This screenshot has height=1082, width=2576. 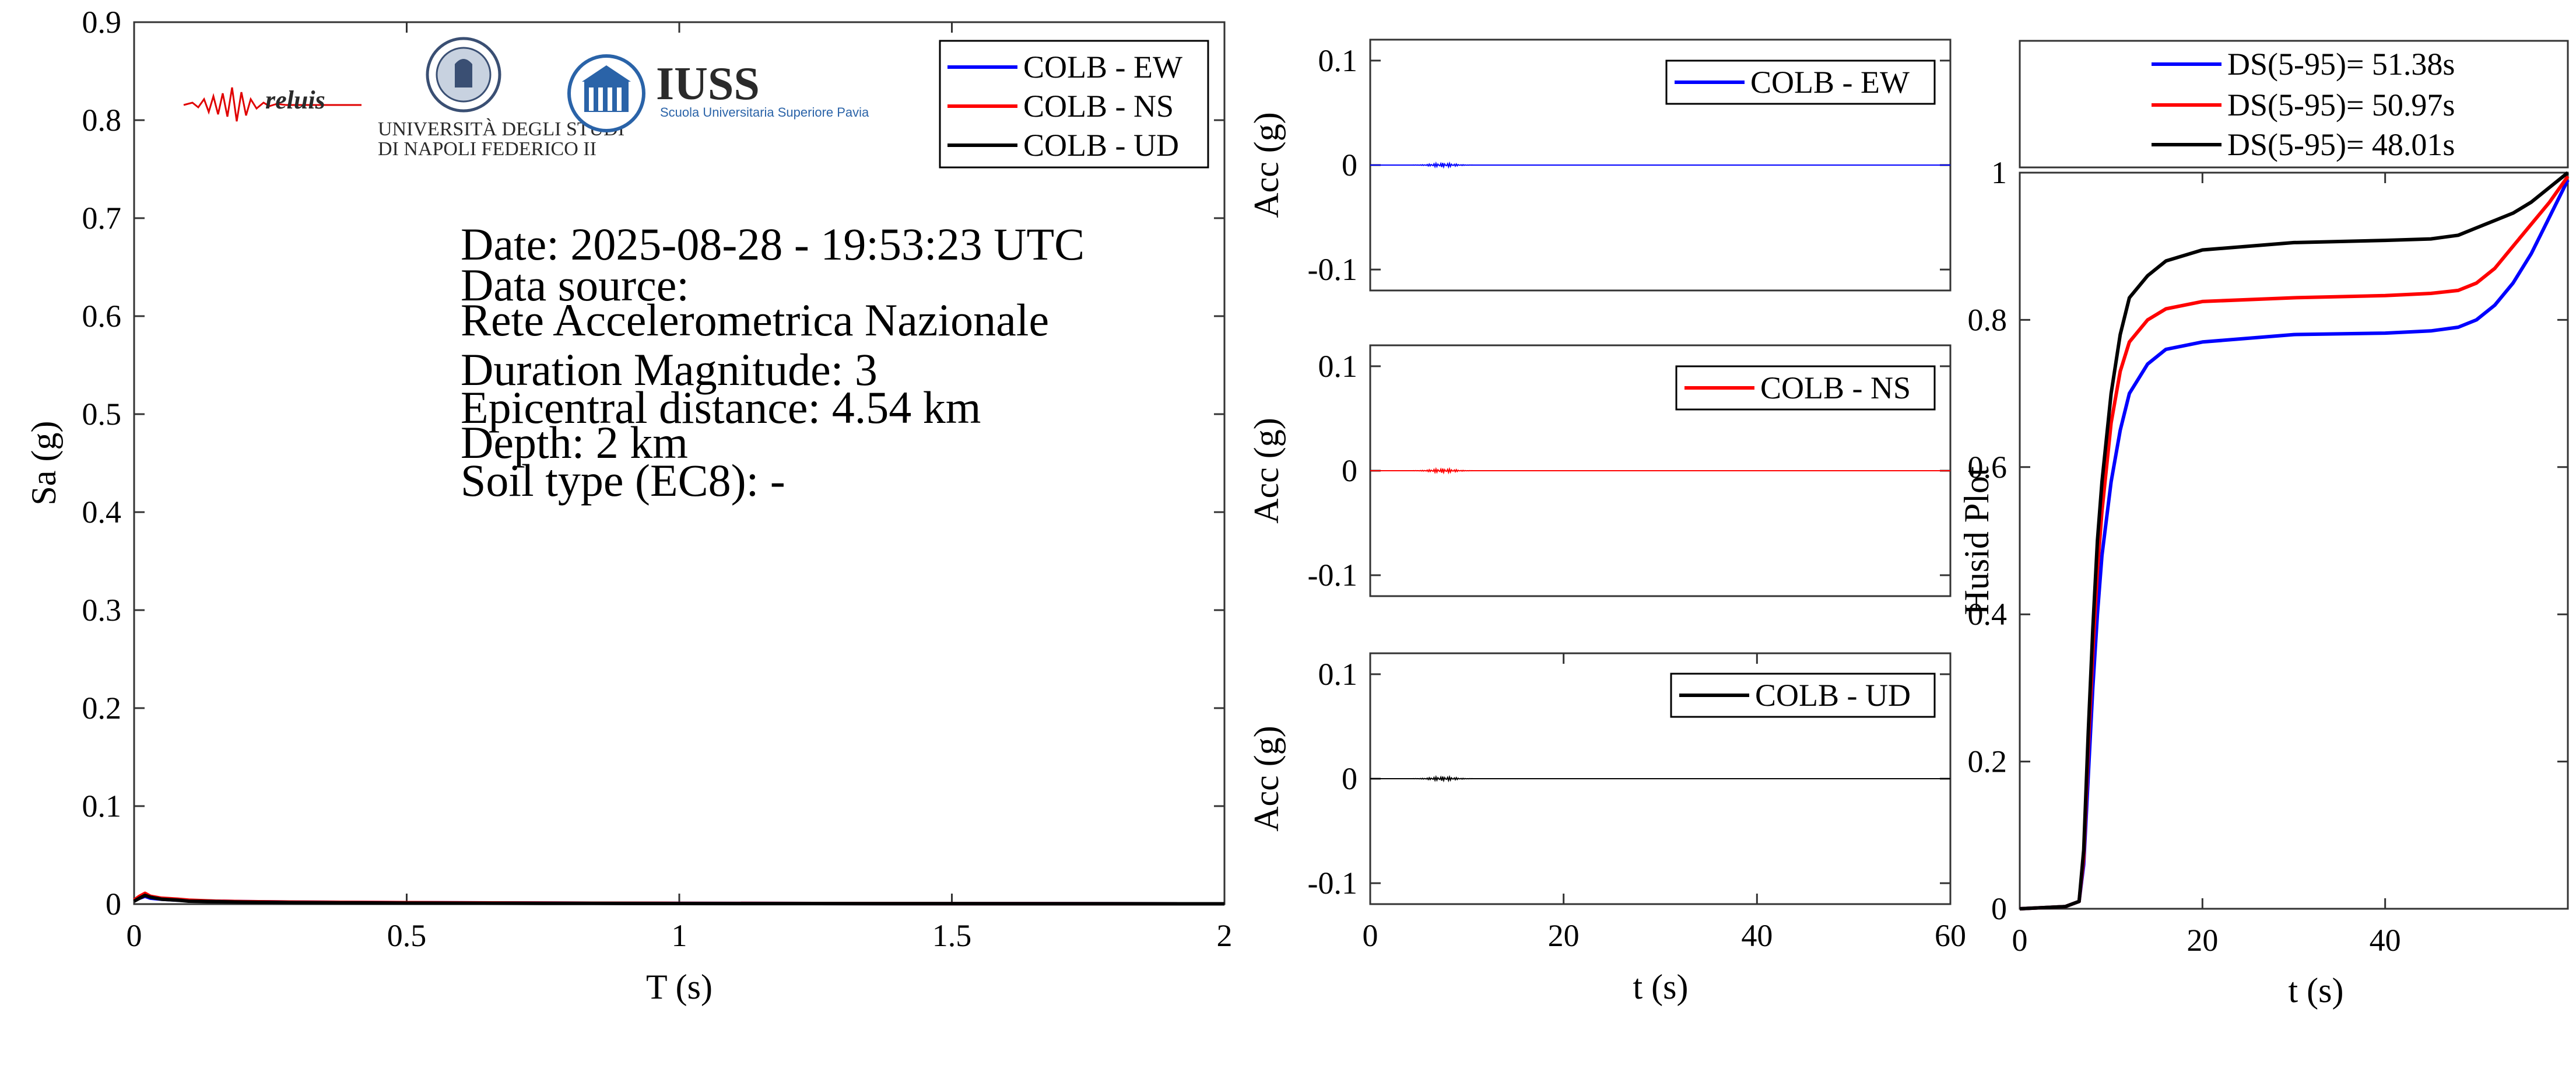 What do you see at coordinates (407, 935) in the screenshot?
I see `x-tick-label: 0.5` at bounding box center [407, 935].